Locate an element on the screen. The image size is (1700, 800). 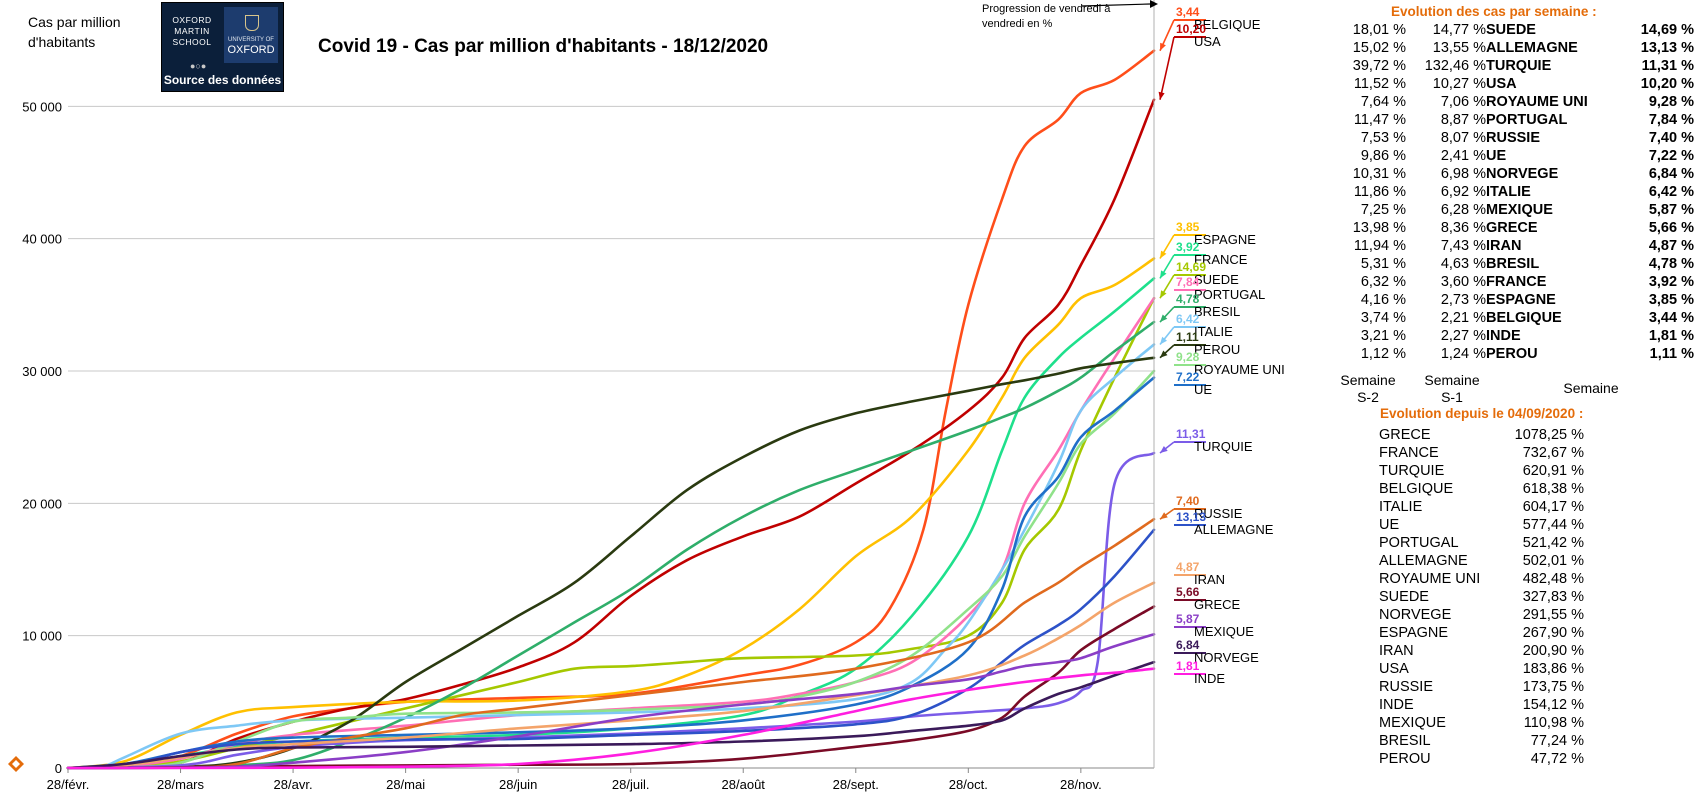
y-tick-label: 10 000 is located at coordinates (42, 636).